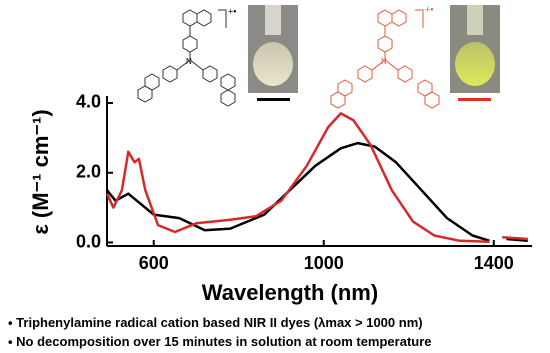 The height and width of the screenshot is (353, 550). I want to click on y-tick-label: 2.0, so click(88, 171).